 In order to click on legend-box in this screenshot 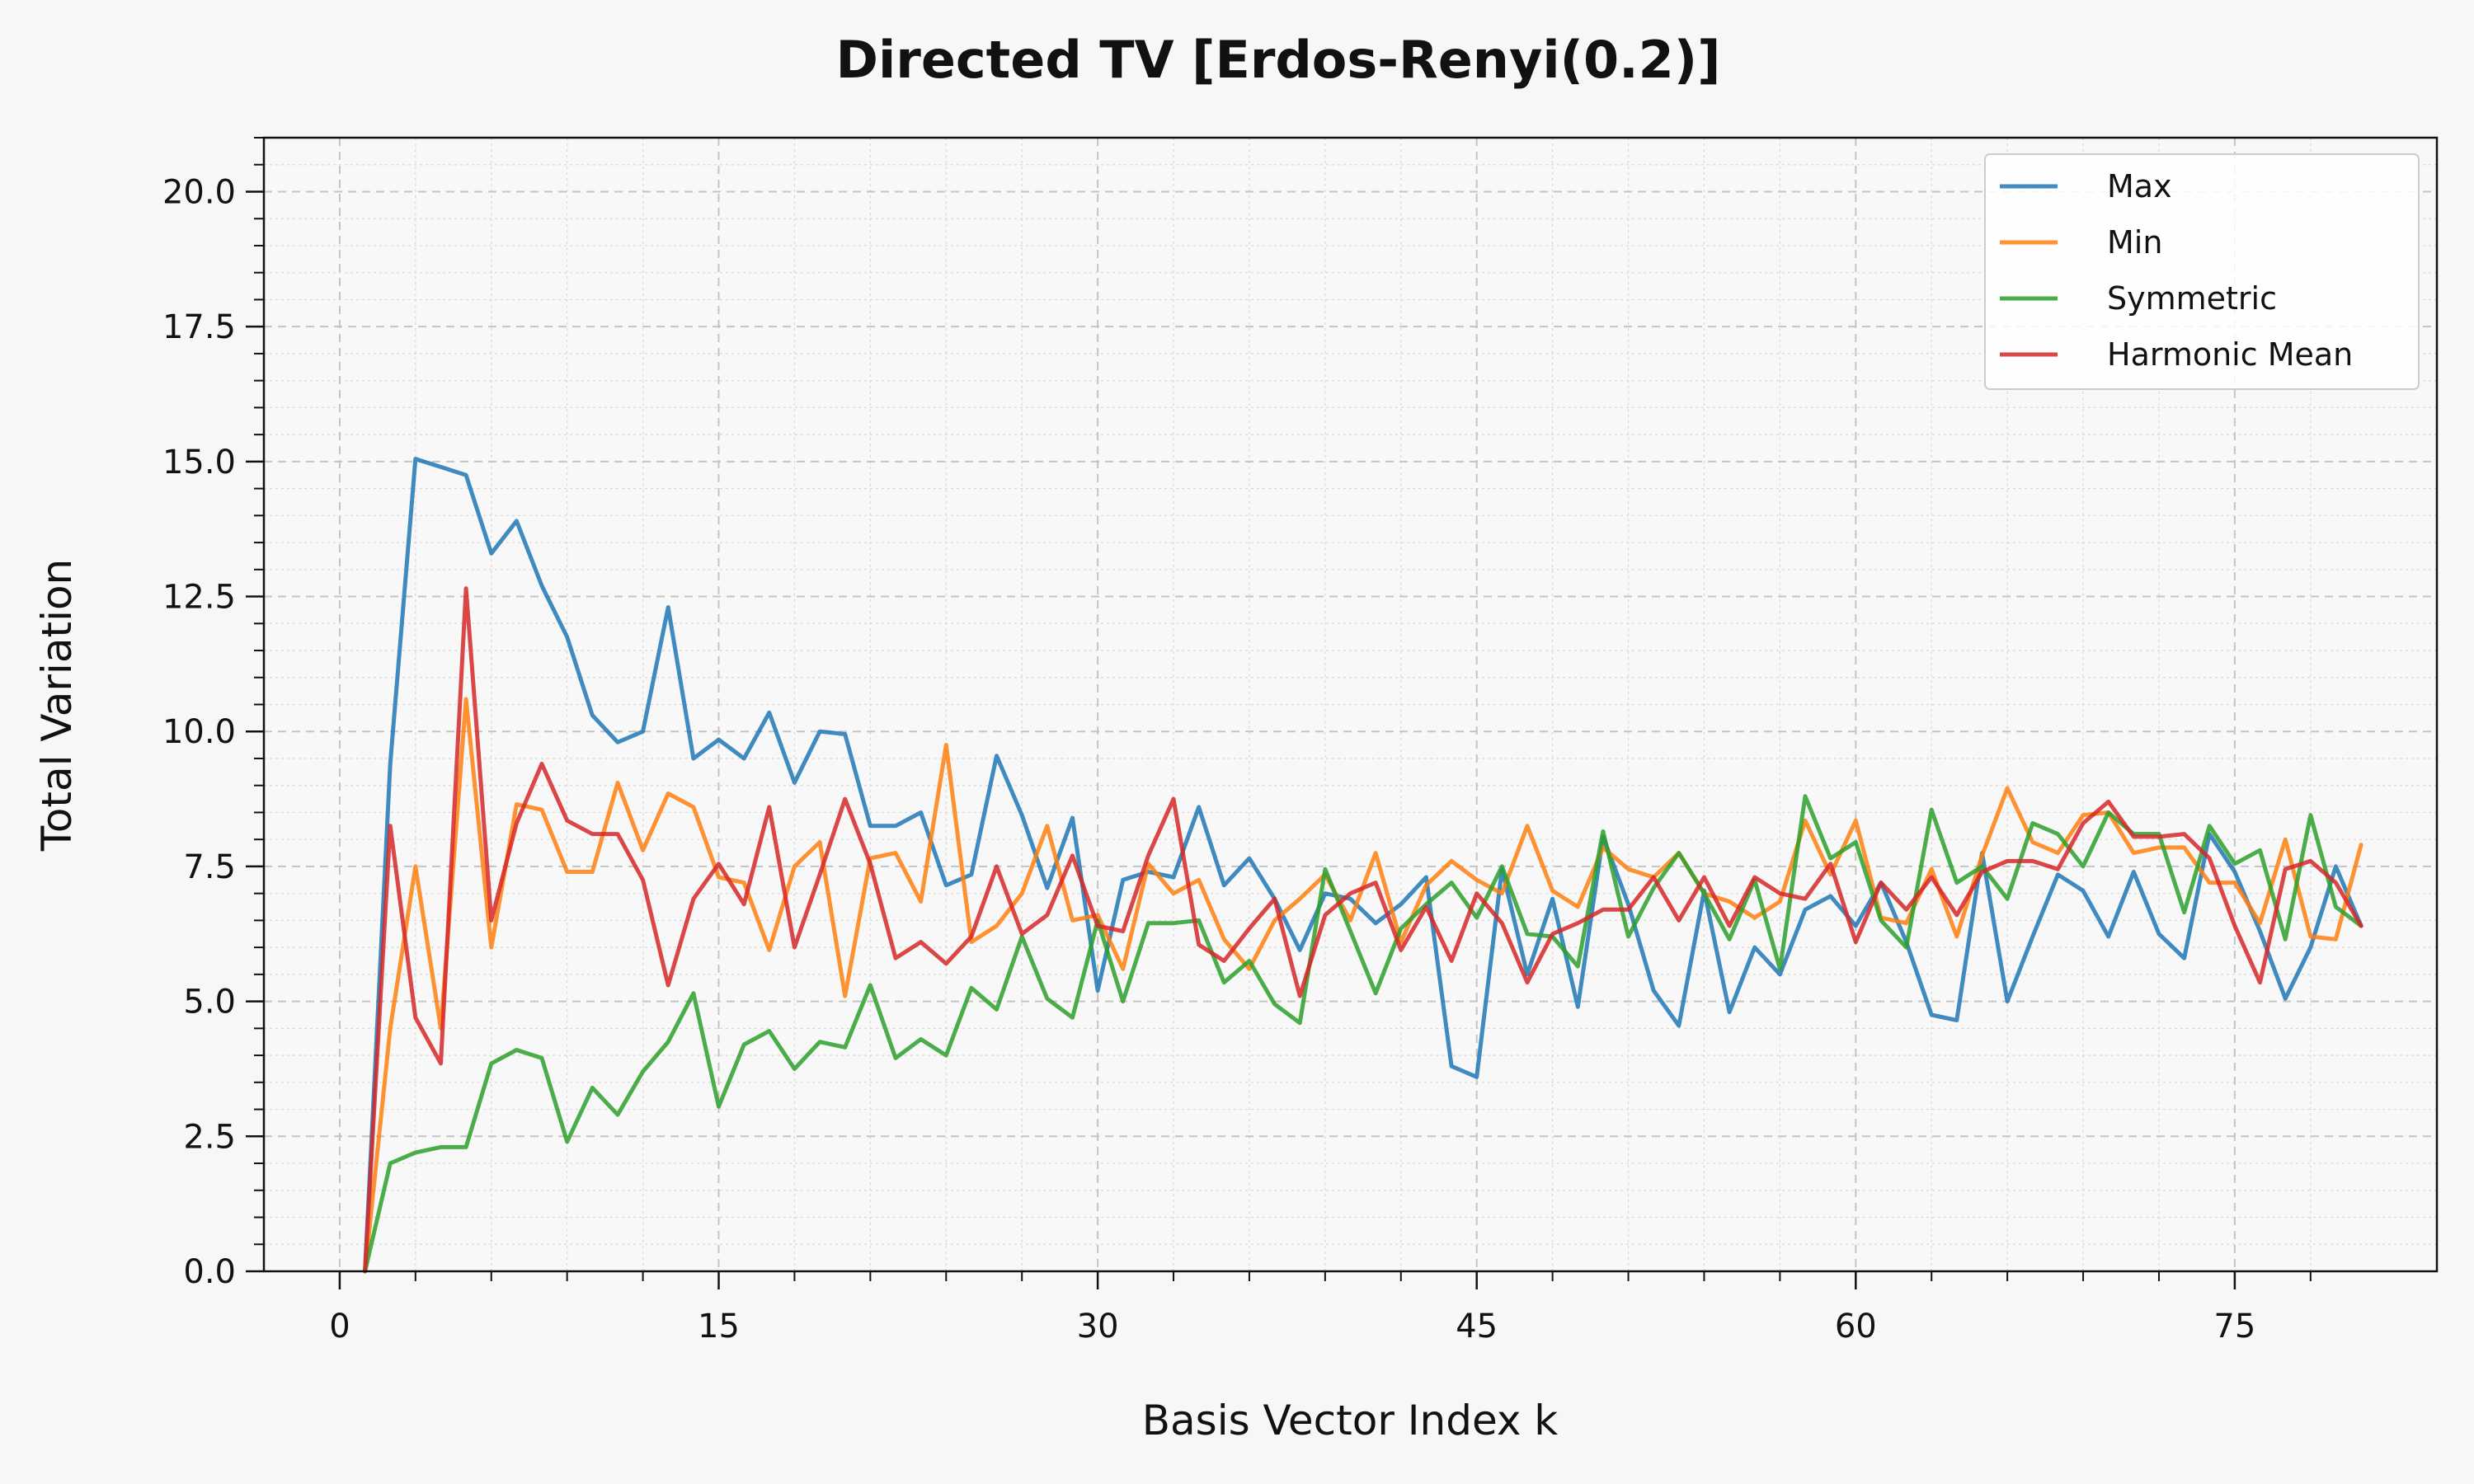, I will do `click(2202, 271)`.